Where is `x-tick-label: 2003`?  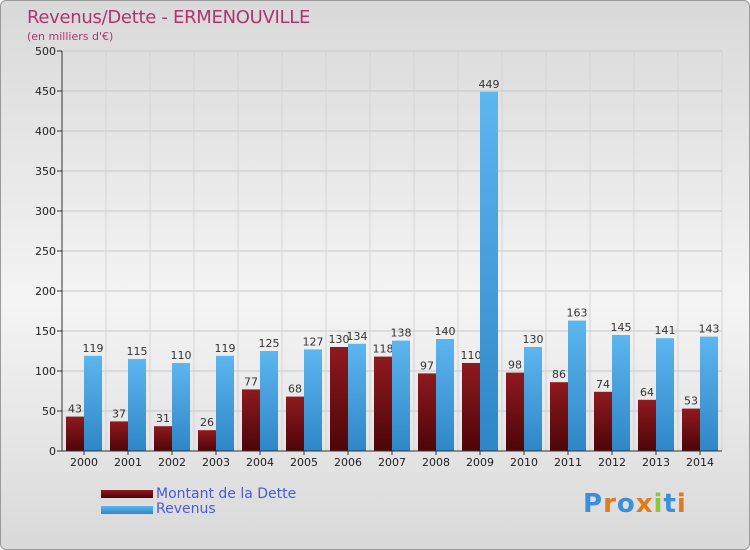
x-tick-label: 2003 is located at coordinates (216, 462).